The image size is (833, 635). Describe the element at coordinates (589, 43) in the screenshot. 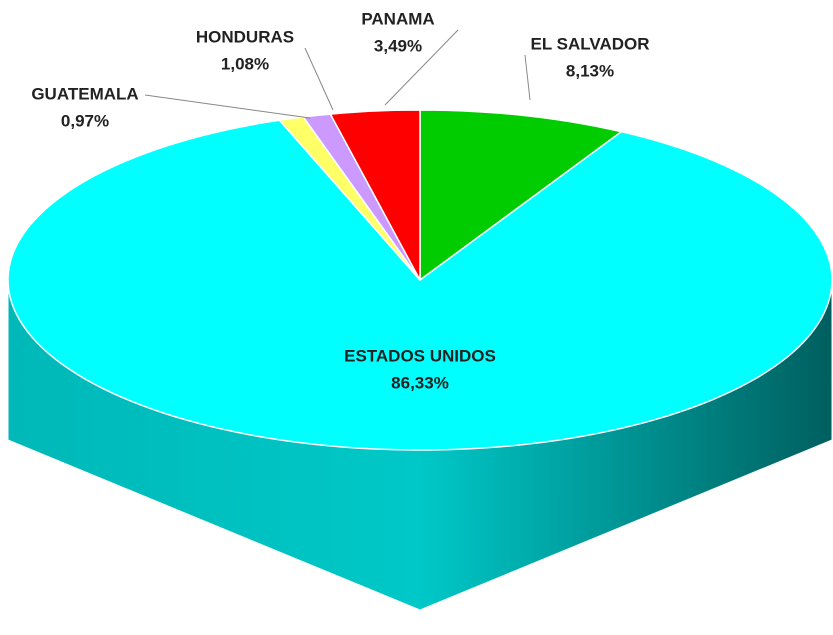

I see `category-label: EL SALVADOR` at that location.